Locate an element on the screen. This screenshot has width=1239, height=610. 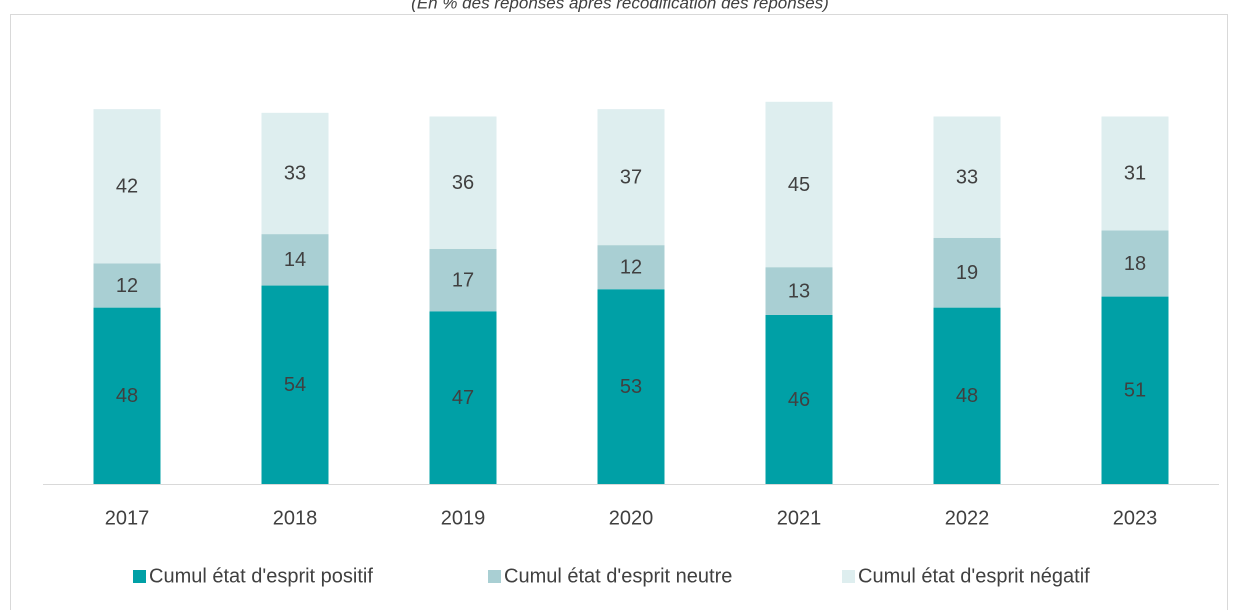
data-label: 51 is located at coordinates (1135, 391).